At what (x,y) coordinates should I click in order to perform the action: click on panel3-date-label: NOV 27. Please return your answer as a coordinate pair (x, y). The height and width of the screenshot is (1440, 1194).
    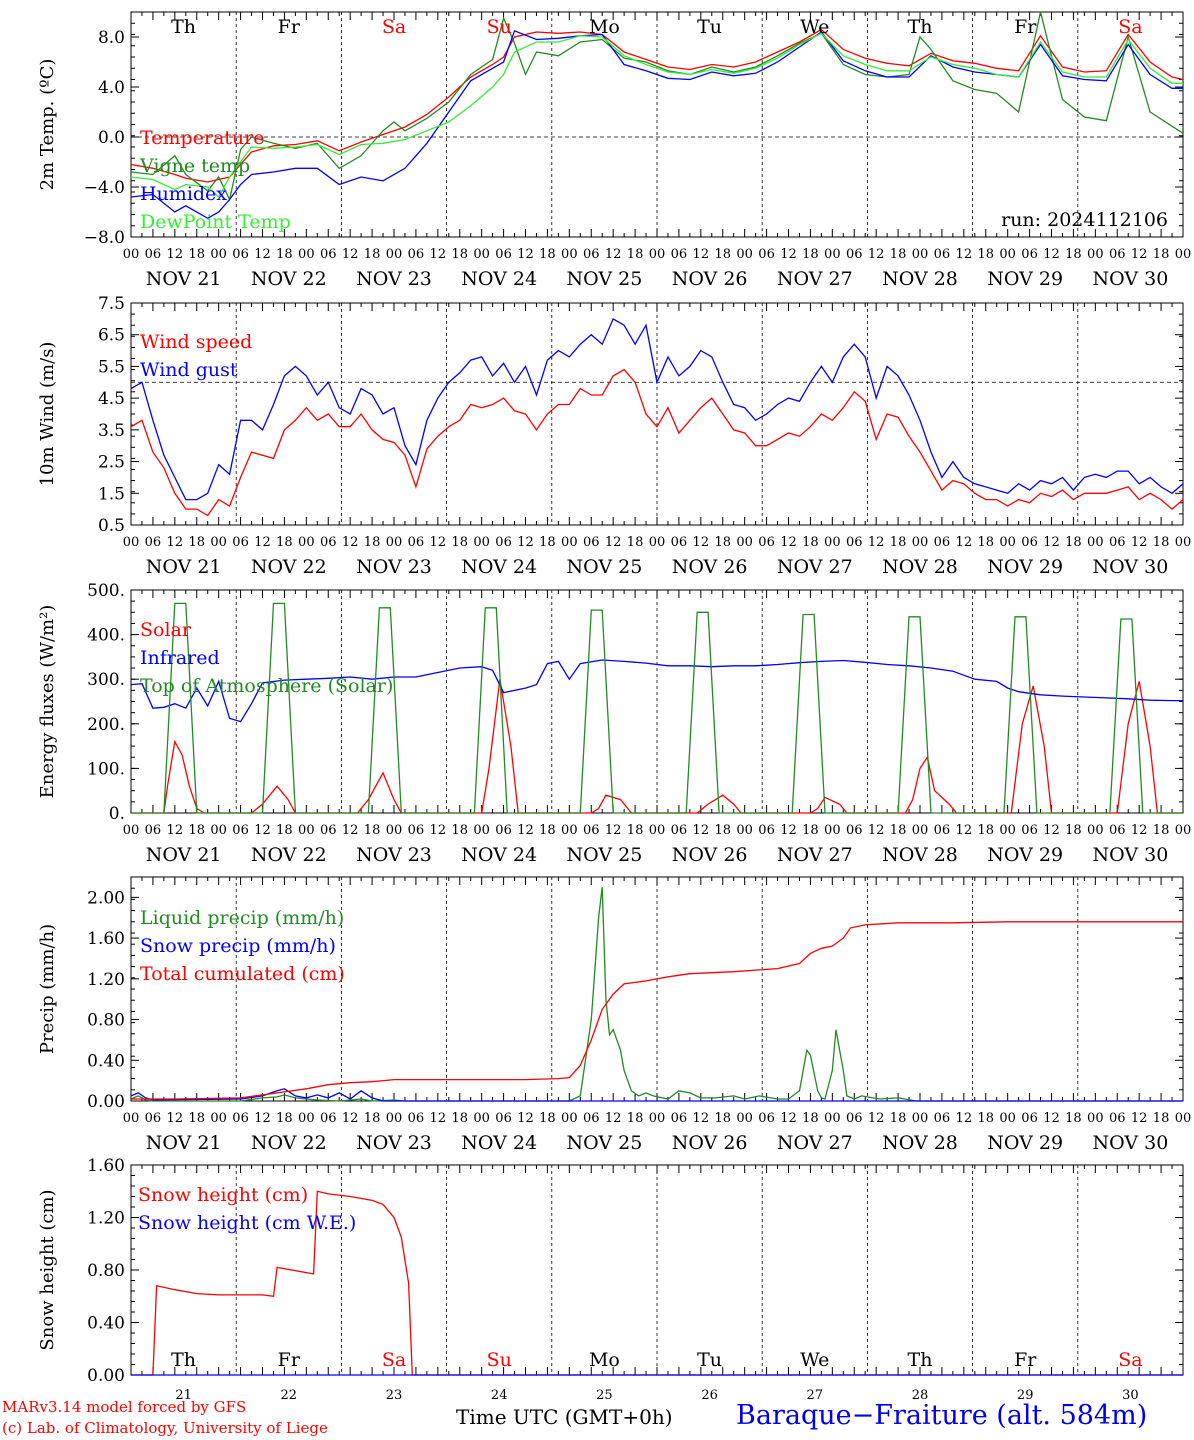
    Looking at the image, I should click on (815, 855).